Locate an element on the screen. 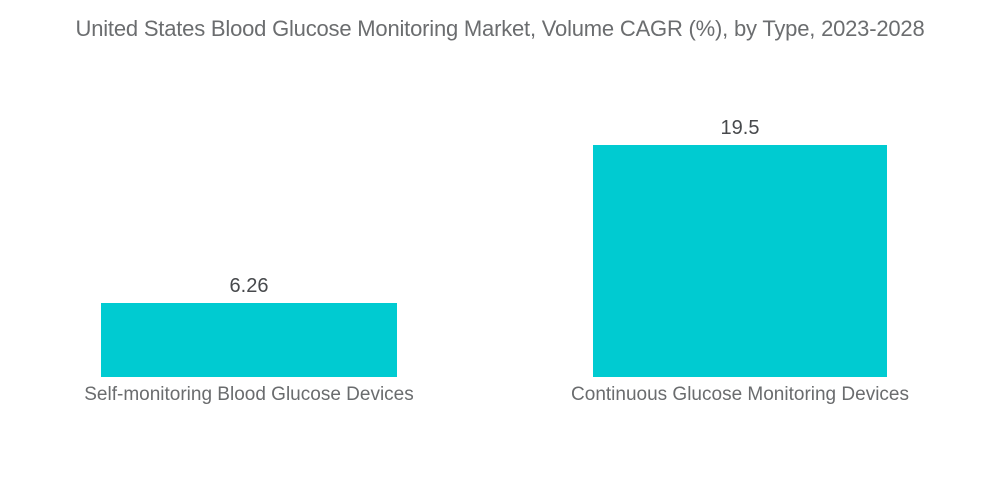 Image resolution: width=1000 pixels, height=504 pixels. category-label-text: Self-monitoring Blood Glucose Devices is located at coordinates (249, 394).